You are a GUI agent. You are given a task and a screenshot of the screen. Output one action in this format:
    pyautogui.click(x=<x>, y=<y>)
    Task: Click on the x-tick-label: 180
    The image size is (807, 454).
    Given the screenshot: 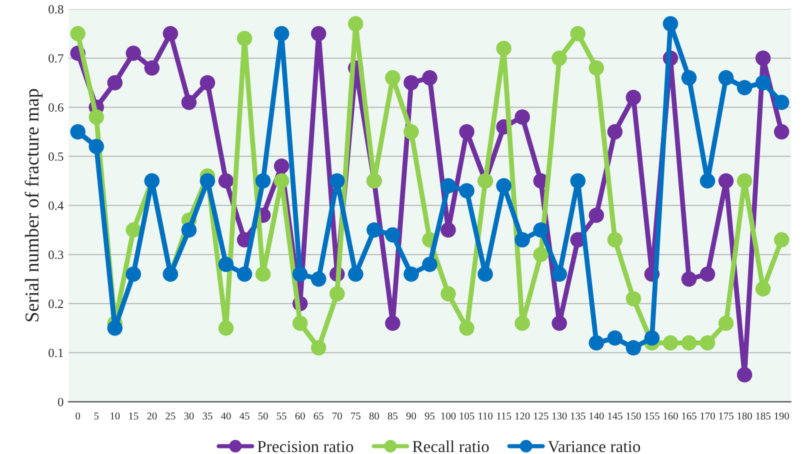 What is the action you would take?
    pyautogui.click(x=745, y=416)
    